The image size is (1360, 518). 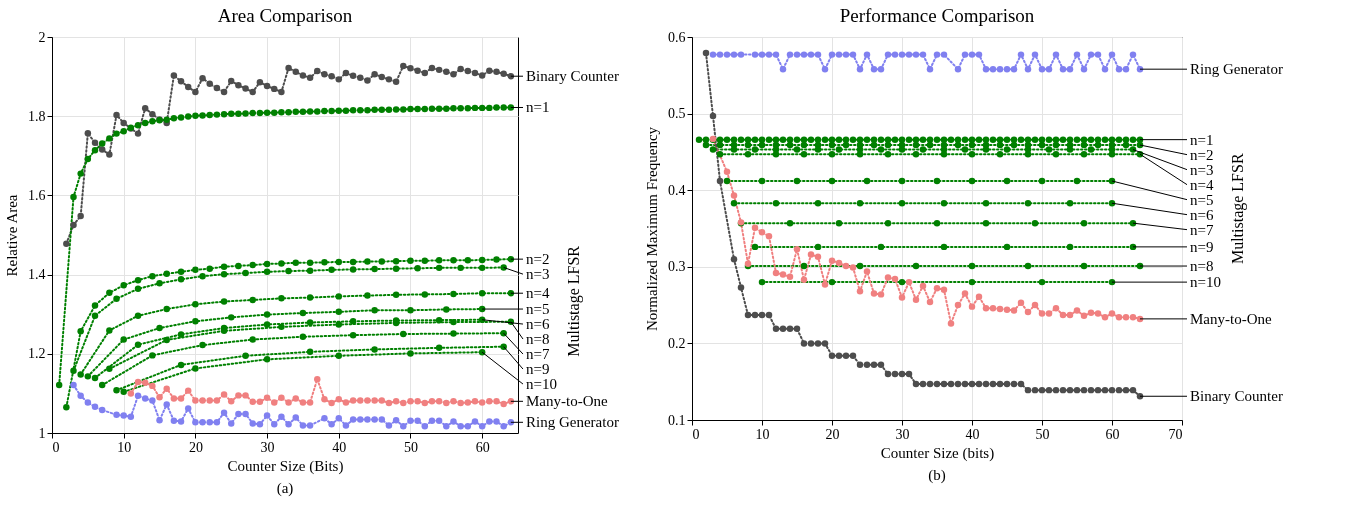 What do you see at coordinates (937, 15) in the screenshot?
I see `chart-title: Performance Comparison` at bounding box center [937, 15].